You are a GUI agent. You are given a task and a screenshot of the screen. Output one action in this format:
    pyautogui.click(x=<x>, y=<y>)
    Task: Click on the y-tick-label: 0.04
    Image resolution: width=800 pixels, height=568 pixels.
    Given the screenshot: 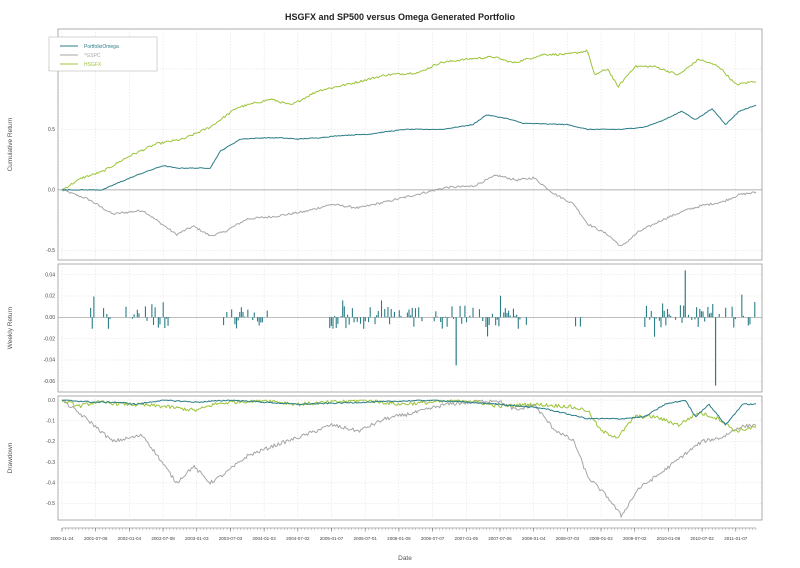 What is the action you would take?
    pyautogui.click(x=50, y=275)
    